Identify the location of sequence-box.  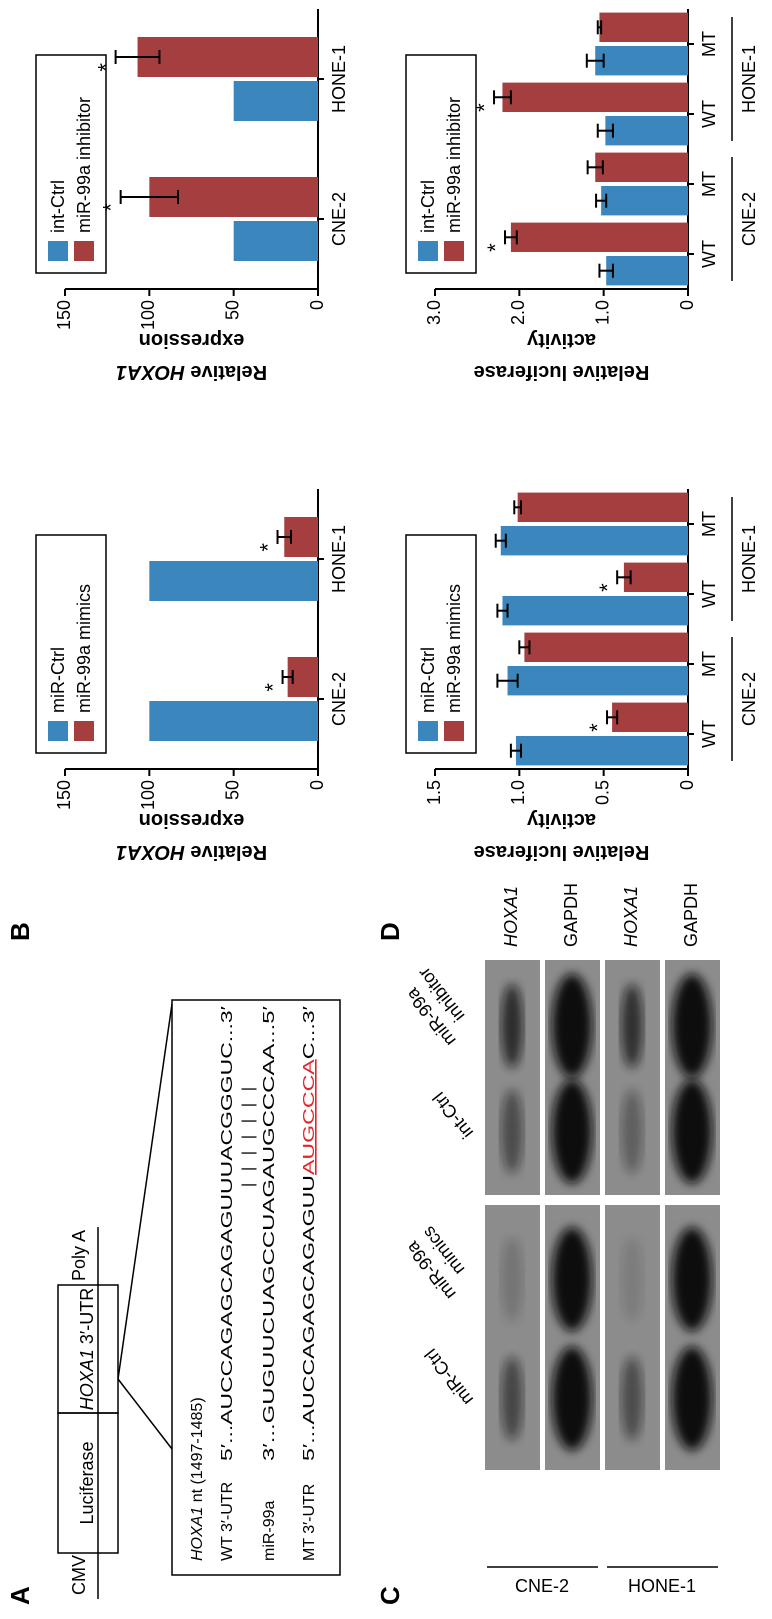
(256, 1287).